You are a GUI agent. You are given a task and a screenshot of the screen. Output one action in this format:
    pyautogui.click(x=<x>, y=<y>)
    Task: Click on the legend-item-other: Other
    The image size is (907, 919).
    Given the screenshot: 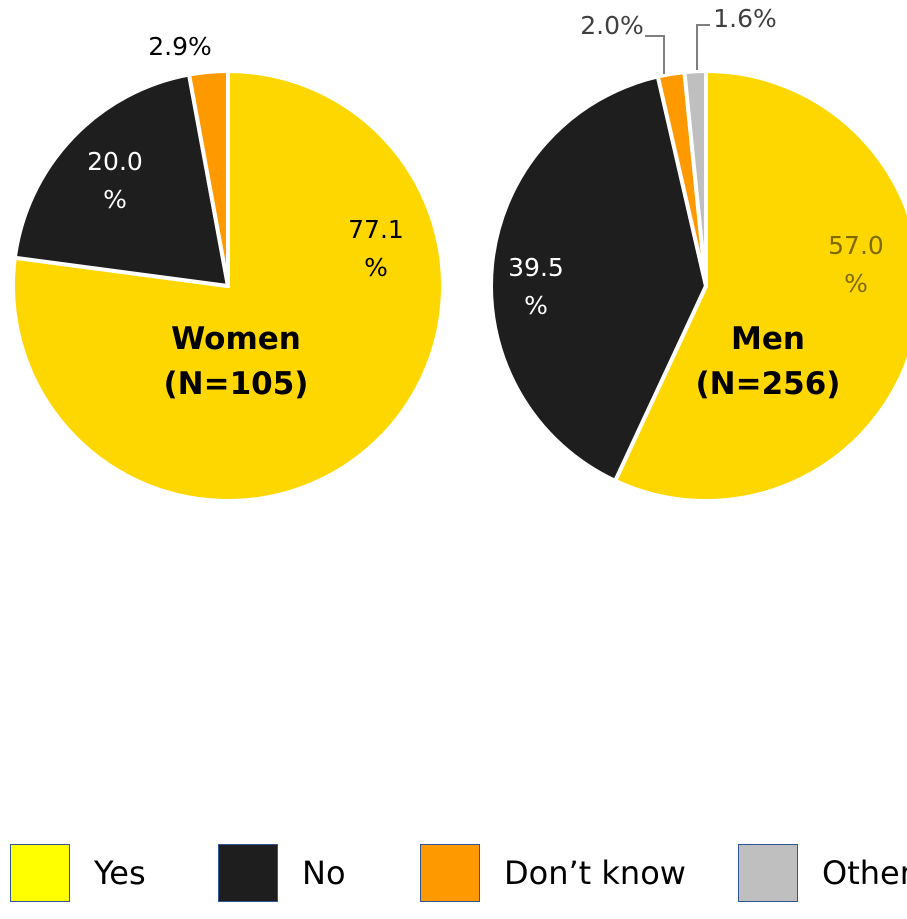 What is the action you would take?
    pyautogui.click(x=822, y=873)
    